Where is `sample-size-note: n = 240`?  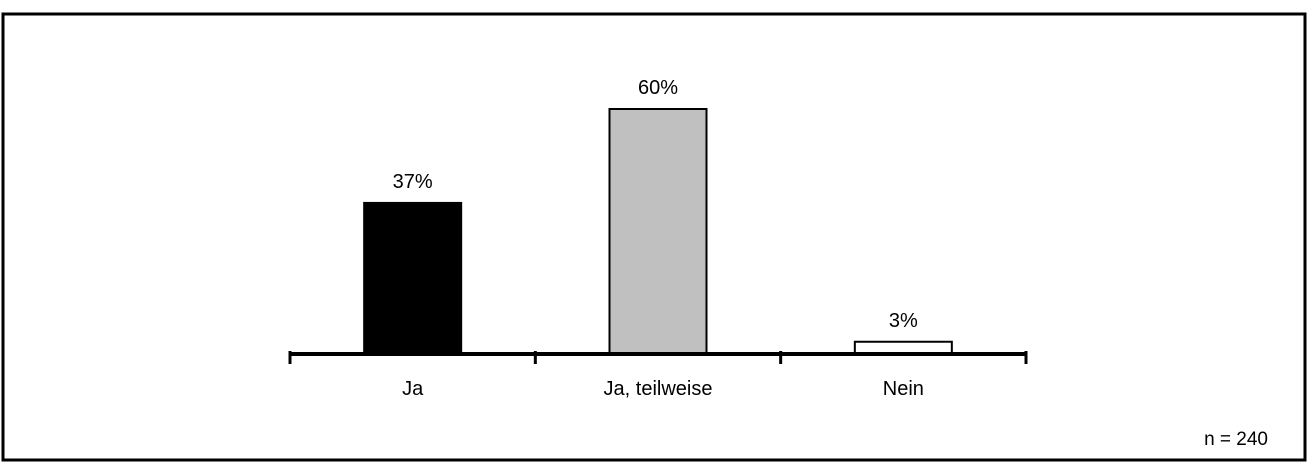 sample-size-note: n = 240 is located at coordinates (1236, 439).